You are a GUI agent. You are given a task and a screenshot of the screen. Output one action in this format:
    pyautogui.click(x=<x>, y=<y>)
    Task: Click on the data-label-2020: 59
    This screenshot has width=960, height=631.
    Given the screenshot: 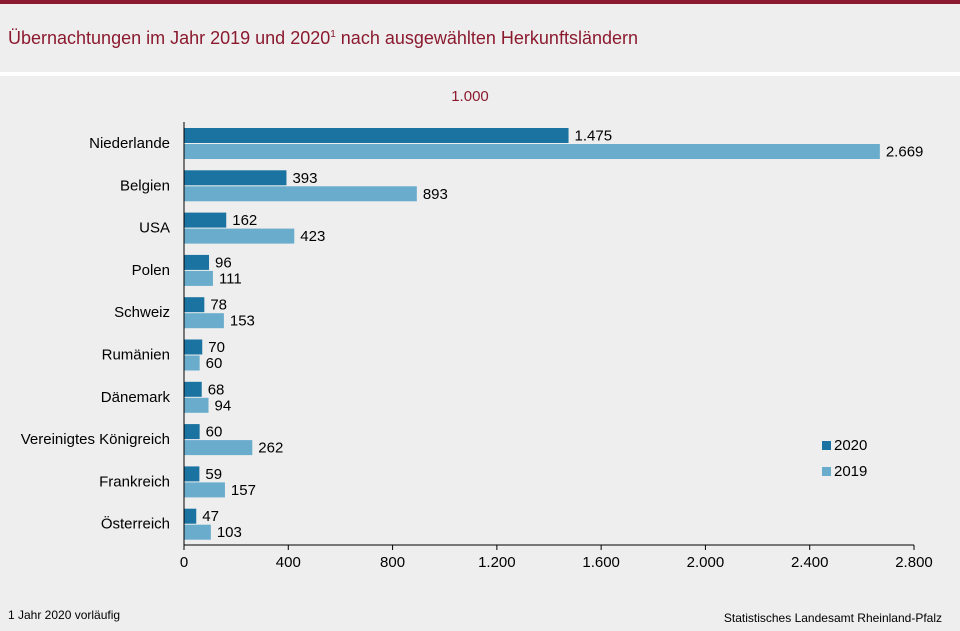 What is the action you would take?
    pyautogui.click(x=213, y=474)
    